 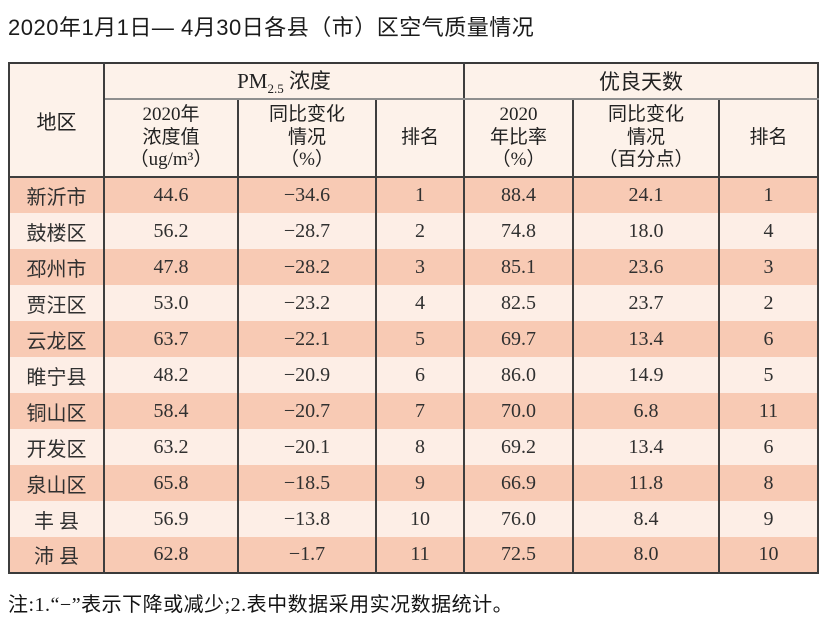 What do you see at coordinates (519, 138) in the screenshot?
I see `header-good-rate: 2020 年比率 （%）` at bounding box center [519, 138].